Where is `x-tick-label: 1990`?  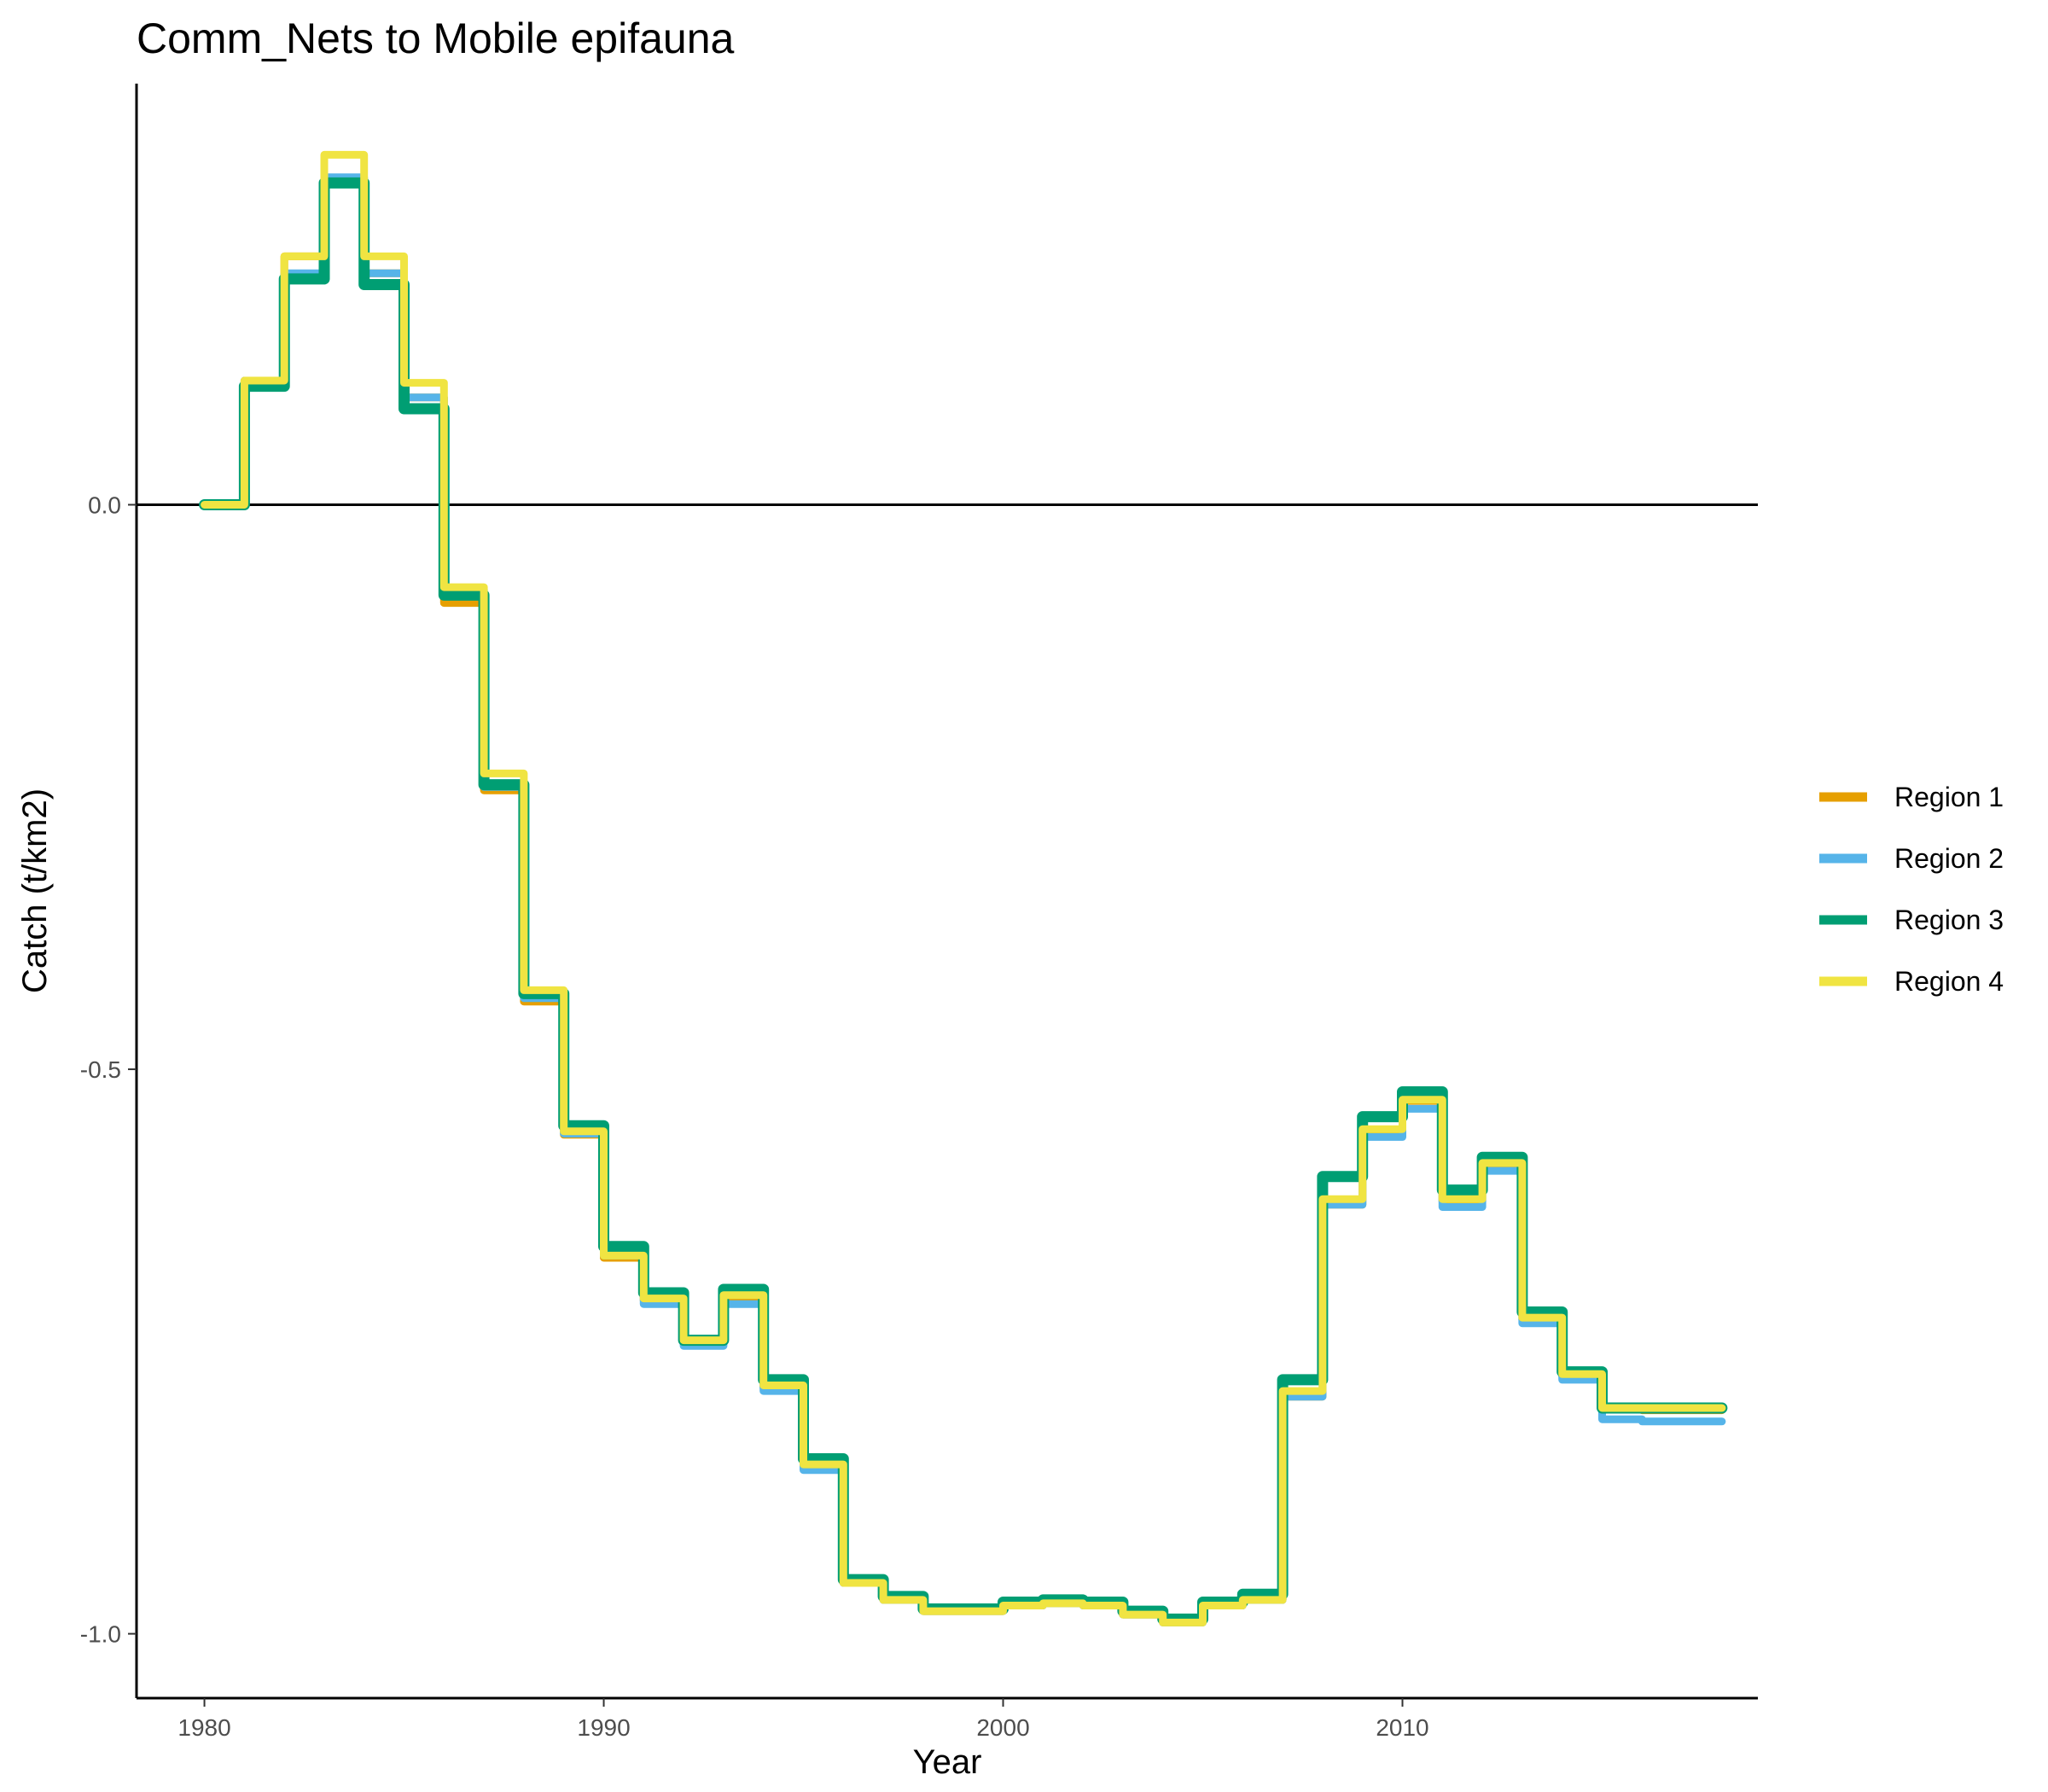 x-tick-label: 1990 is located at coordinates (603, 1727).